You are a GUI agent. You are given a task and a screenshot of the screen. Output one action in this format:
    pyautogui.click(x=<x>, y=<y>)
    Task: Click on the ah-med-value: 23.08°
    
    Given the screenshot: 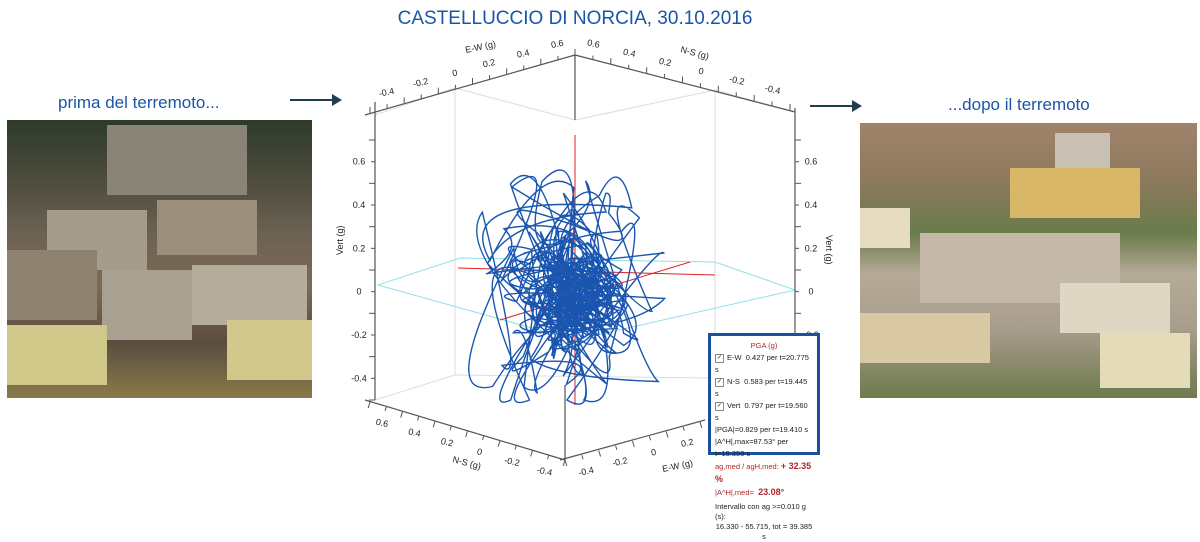 What is the action you would take?
    pyautogui.click(x=771, y=492)
    